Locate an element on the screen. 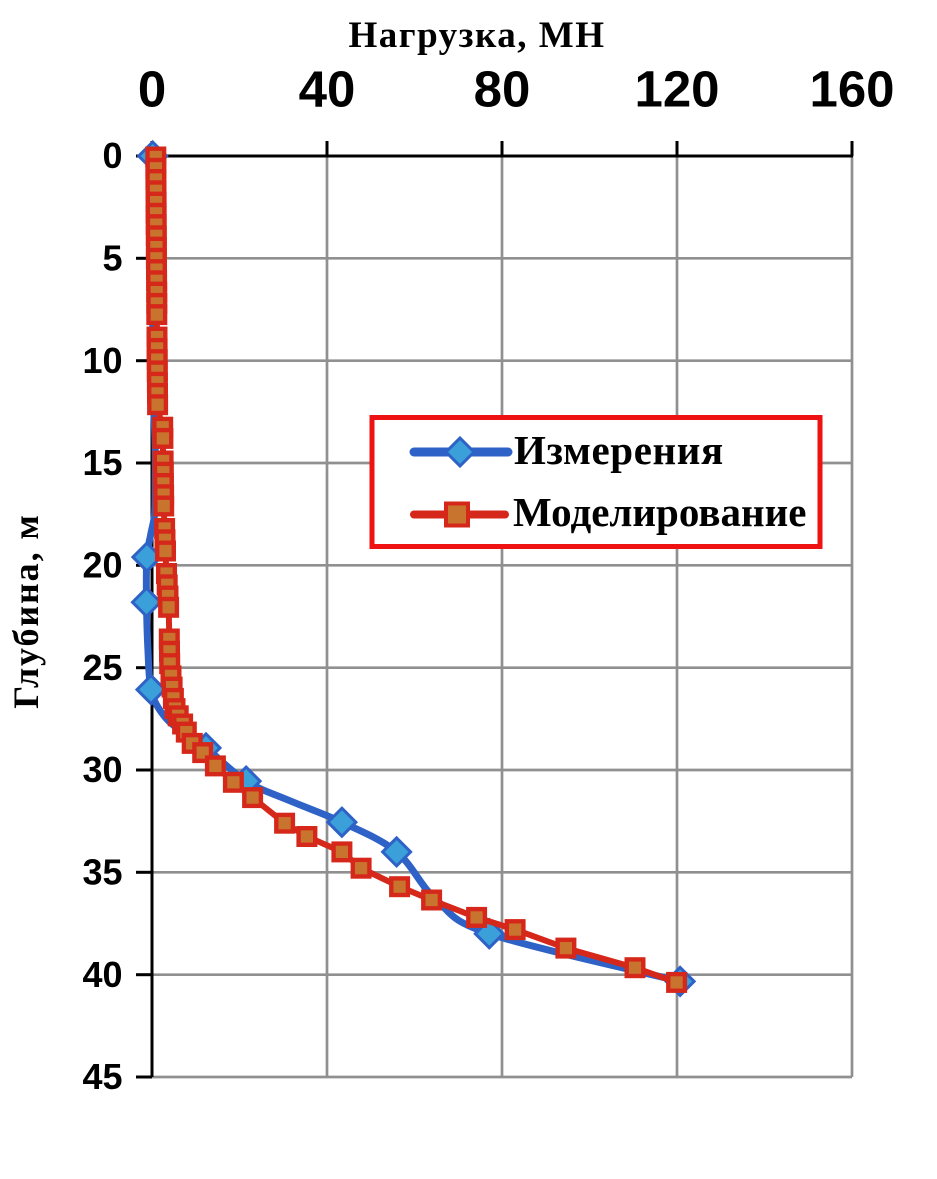  svg-text: 5 is located at coordinates (112, 258).